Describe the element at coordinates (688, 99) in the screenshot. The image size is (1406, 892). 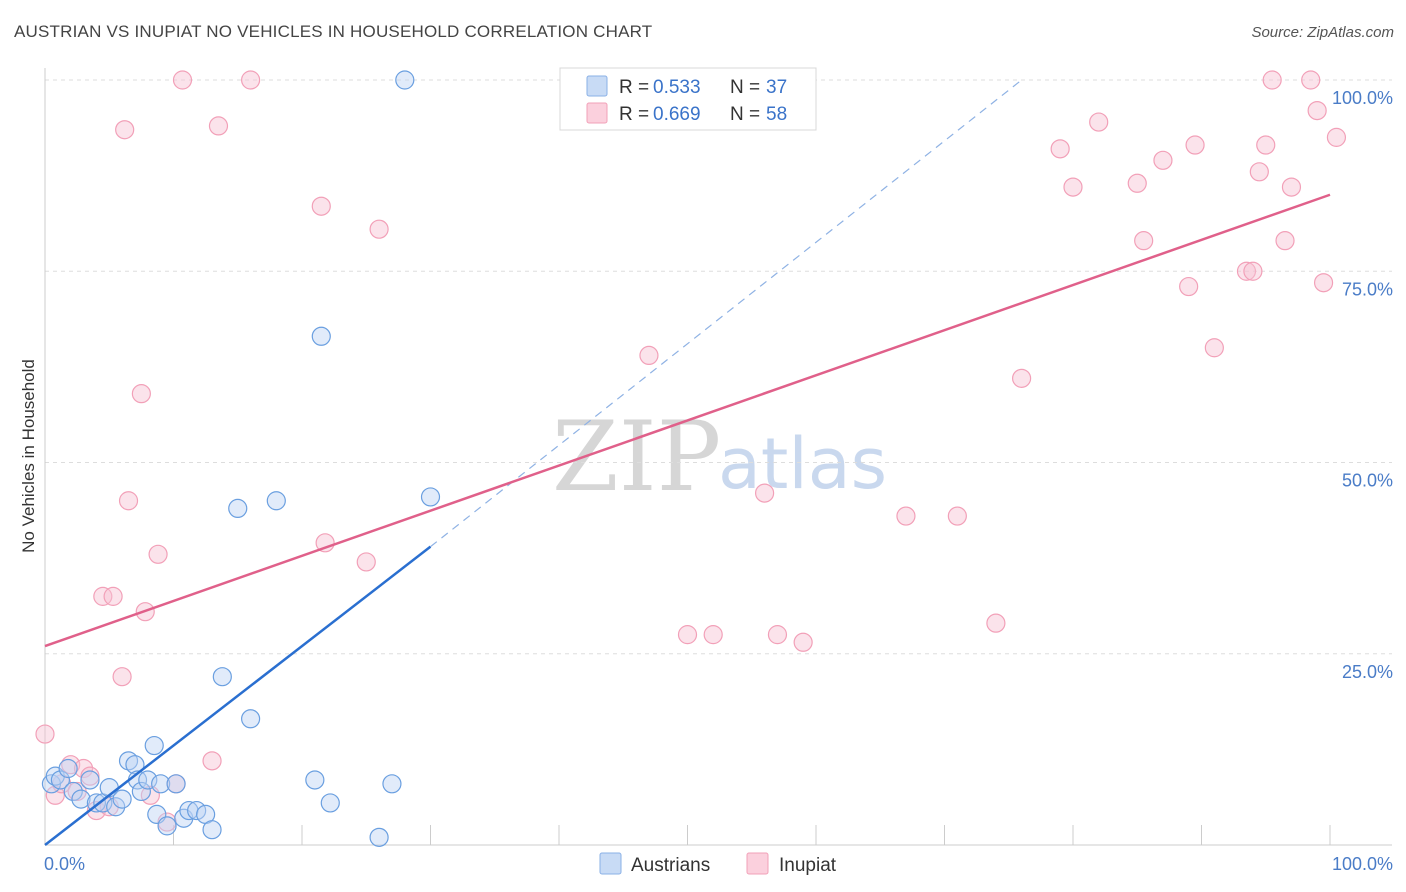
I see `top-legend: R = 0.533 N = 37 R = 0.669 N = 58` at that location.